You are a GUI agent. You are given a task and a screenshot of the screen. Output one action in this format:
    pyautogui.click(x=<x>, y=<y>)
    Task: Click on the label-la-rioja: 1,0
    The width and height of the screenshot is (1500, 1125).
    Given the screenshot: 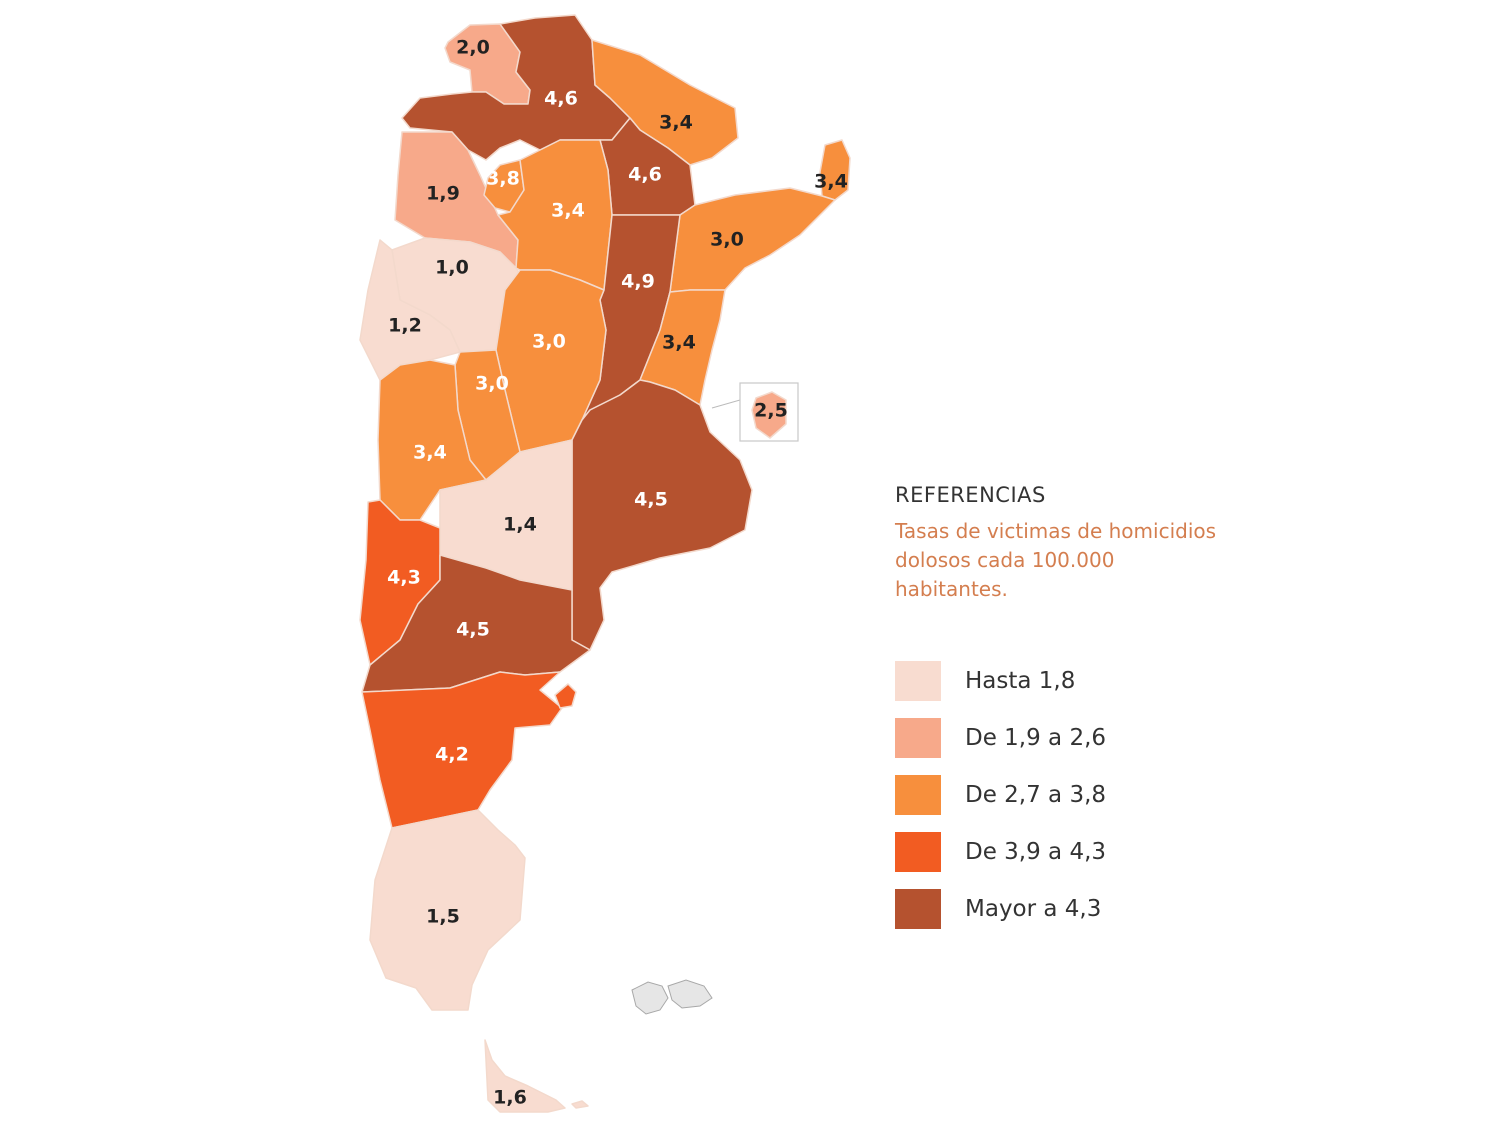 What is the action you would take?
    pyautogui.click(x=452, y=268)
    